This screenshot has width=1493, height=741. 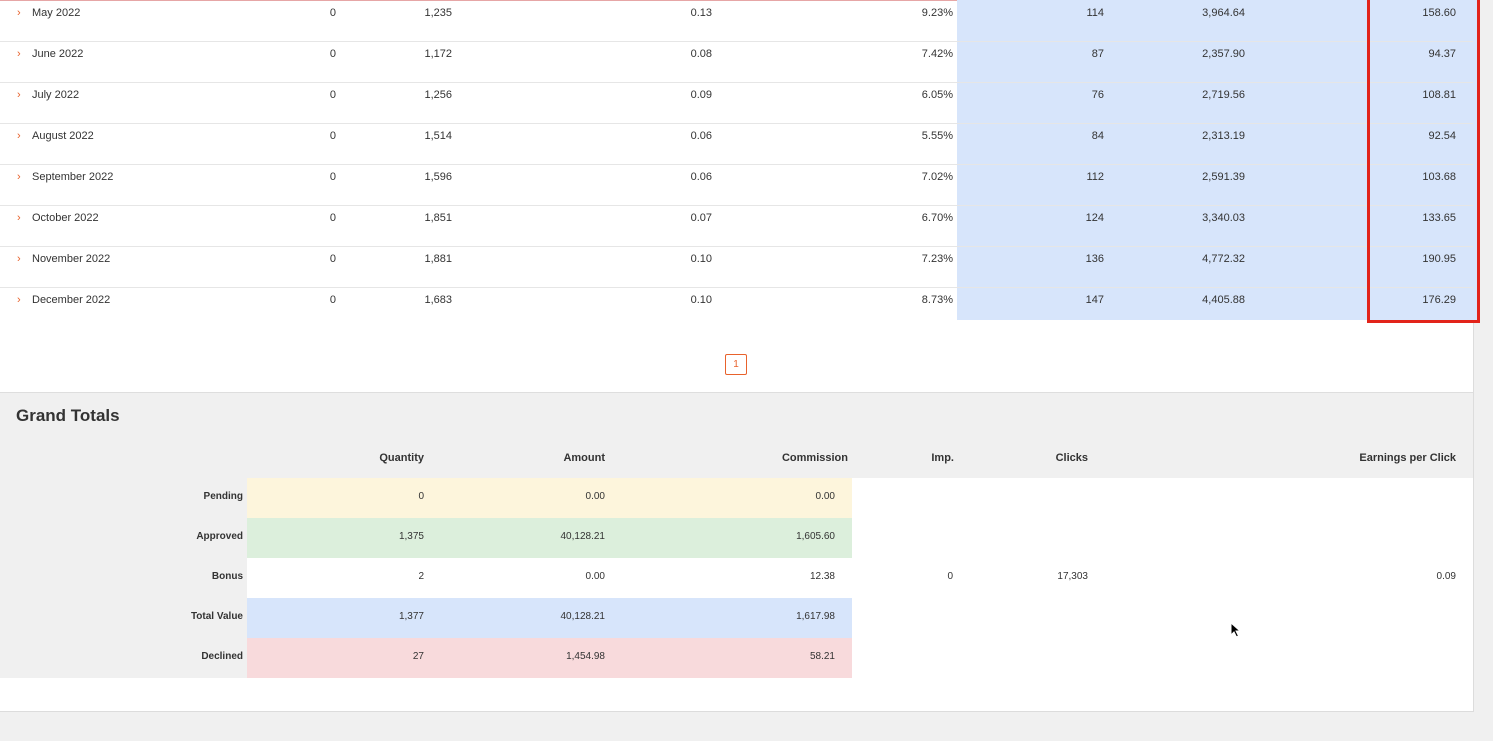 I want to click on grand-totals-row: Approved 1,375 40,128.21 1,605.60, so click(x=736, y=538).